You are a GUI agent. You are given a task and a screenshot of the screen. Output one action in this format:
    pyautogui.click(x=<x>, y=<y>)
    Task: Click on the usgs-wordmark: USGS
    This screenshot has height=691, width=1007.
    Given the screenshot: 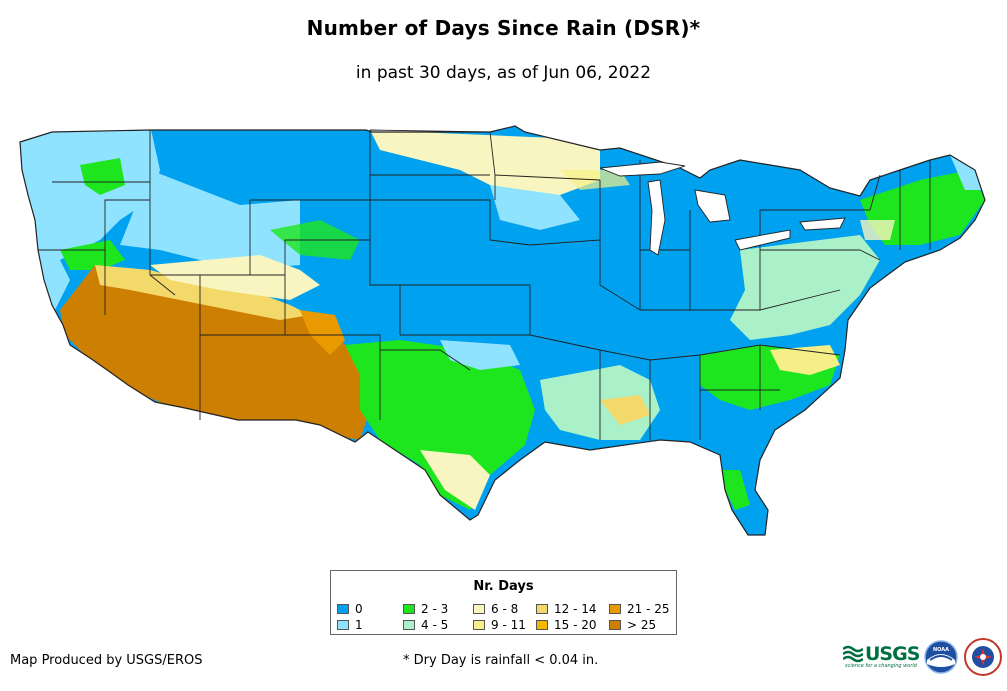 What is the action you would take?
    pyautogui.click(x=892, y=654)
    